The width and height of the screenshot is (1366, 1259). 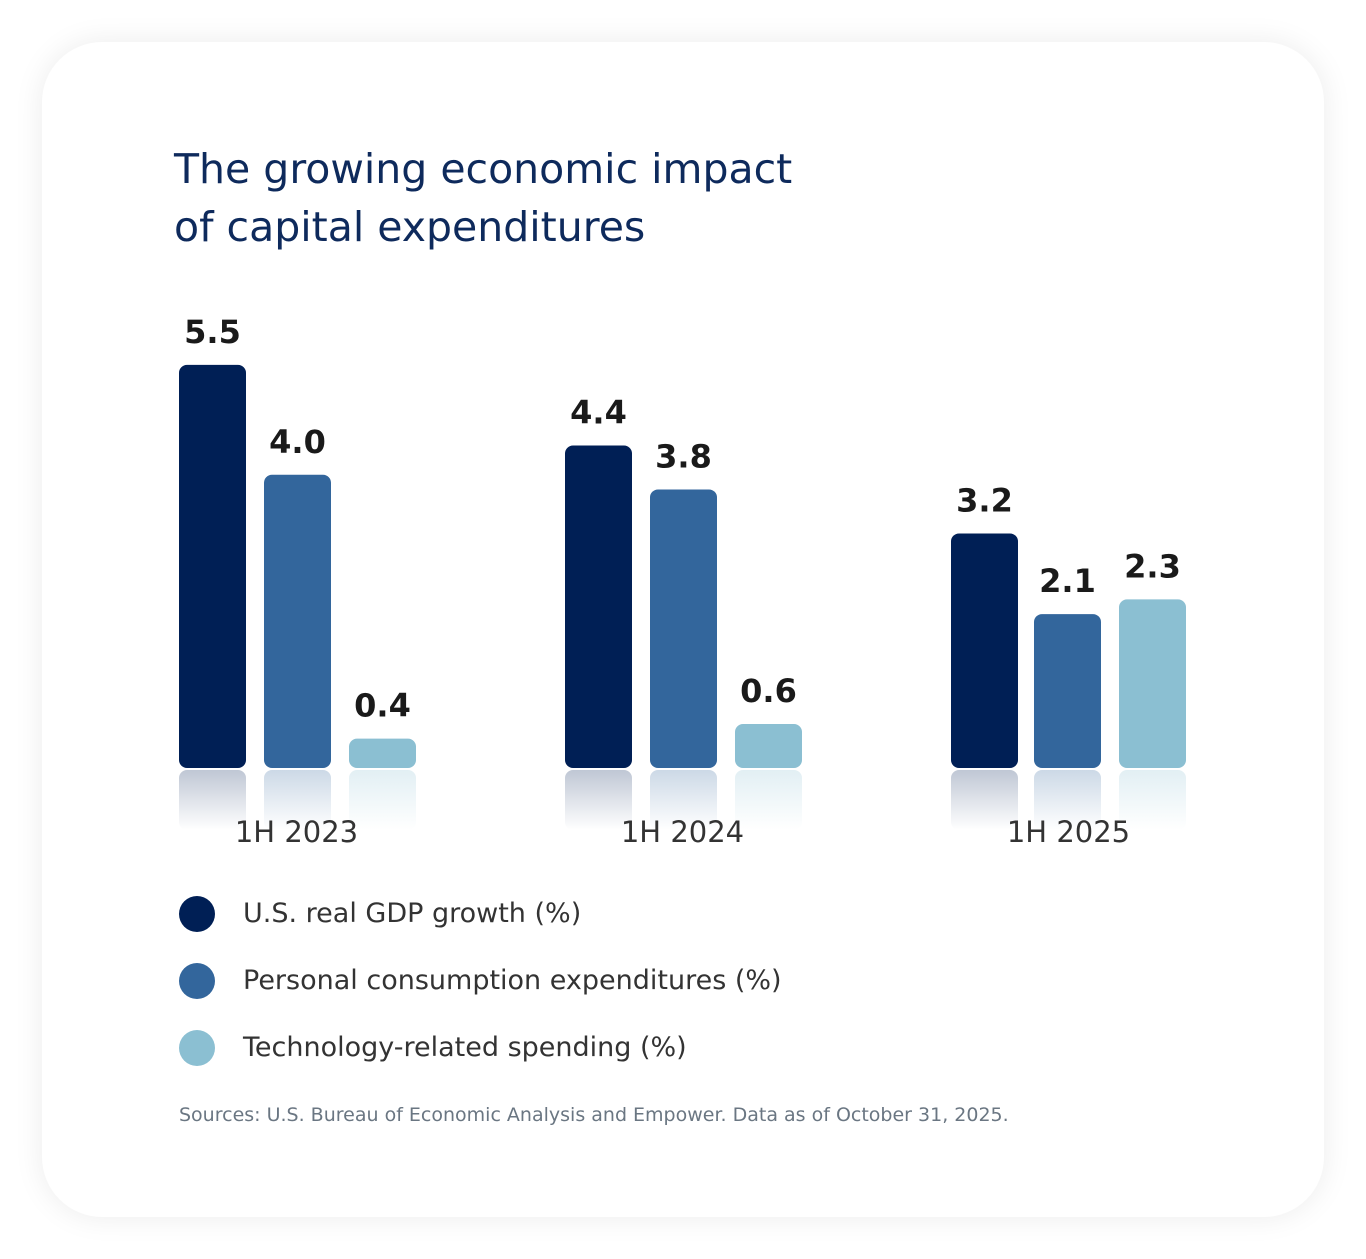 What do you see at coordinates (1152, 566) in the screenshot?
I see `data-label: 2.3` at bounding box center [1152, 566].